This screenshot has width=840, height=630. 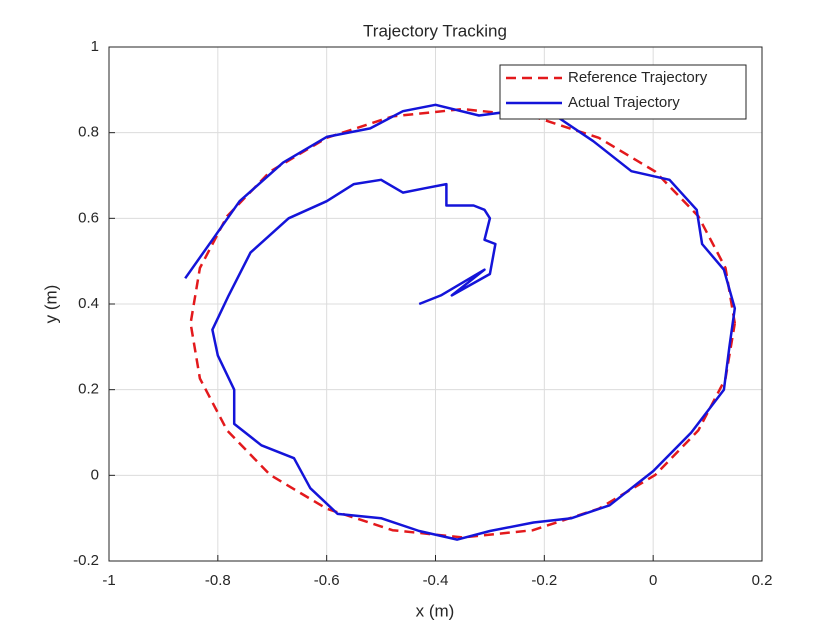 I want to click on legend-box, so click(x=623, y=92).